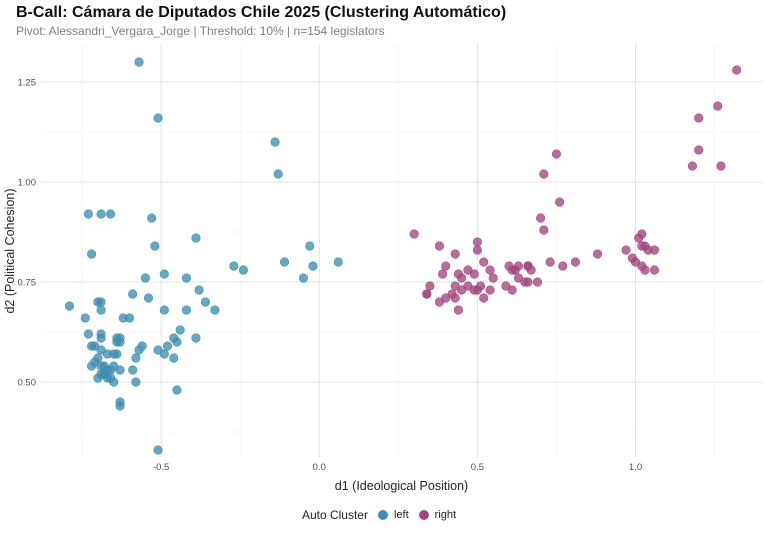 This screenshot has width=768, height=538. Describe the element at coordinates (477, 467) in the screenshot. I see `x-tick-label: 0.5` at that location.